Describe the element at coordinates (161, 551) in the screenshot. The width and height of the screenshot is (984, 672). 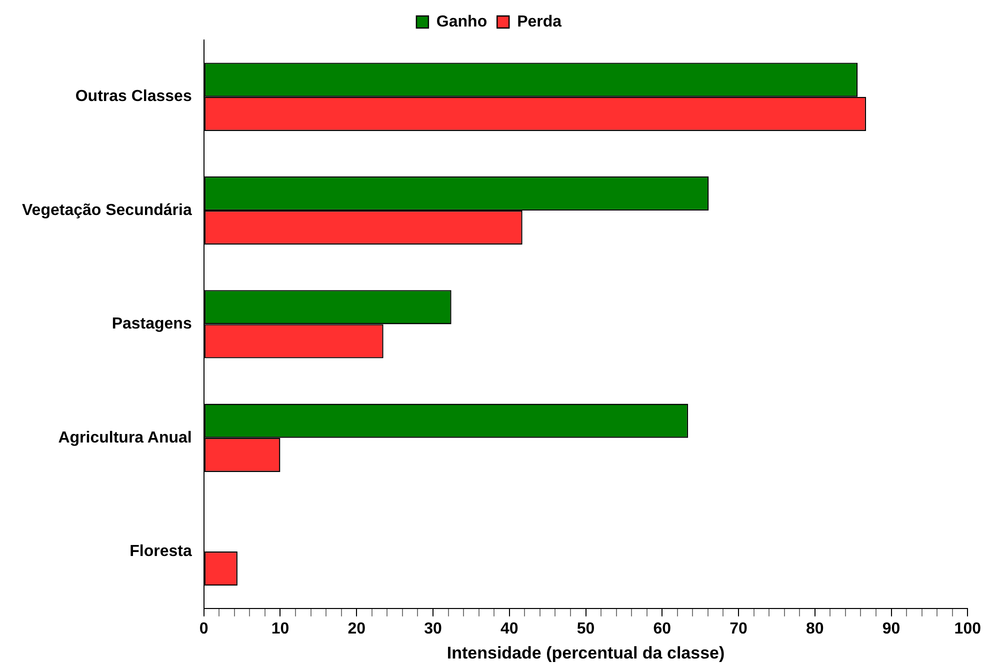
I see `y-tick-label: Floresta` at that location.